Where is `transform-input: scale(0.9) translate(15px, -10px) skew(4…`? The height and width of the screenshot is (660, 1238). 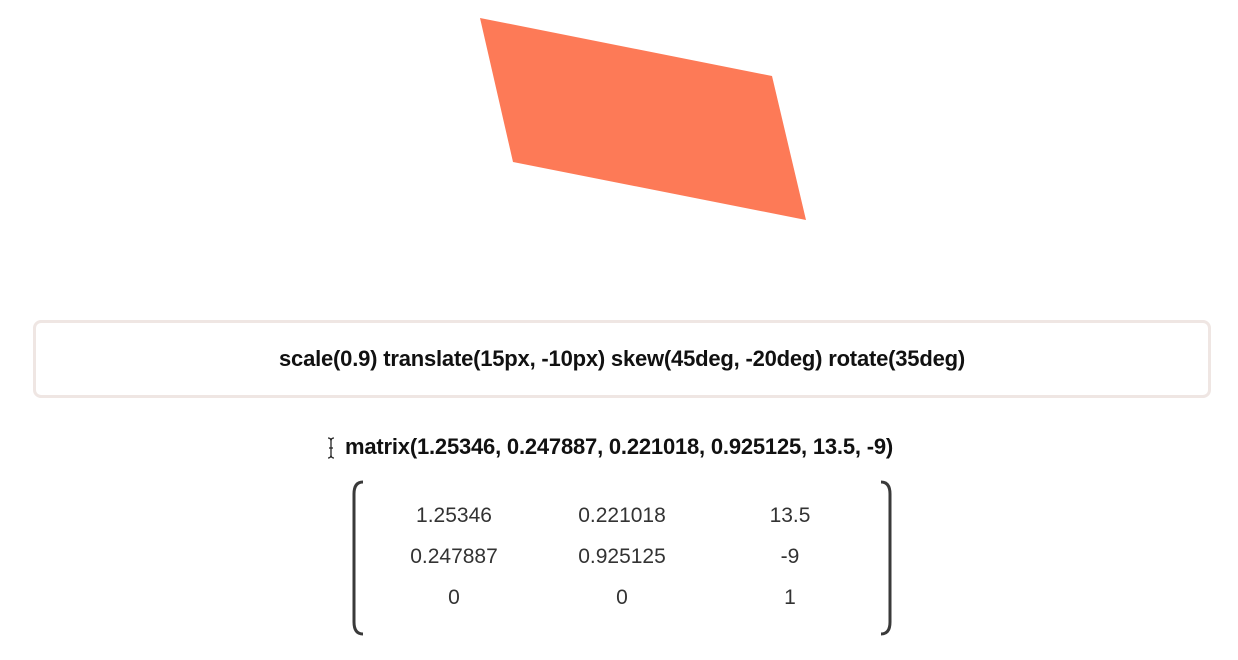 transform-input: scale(0.9) translate(15px, -10px) skew(4… is located at coordinates (622, 359).